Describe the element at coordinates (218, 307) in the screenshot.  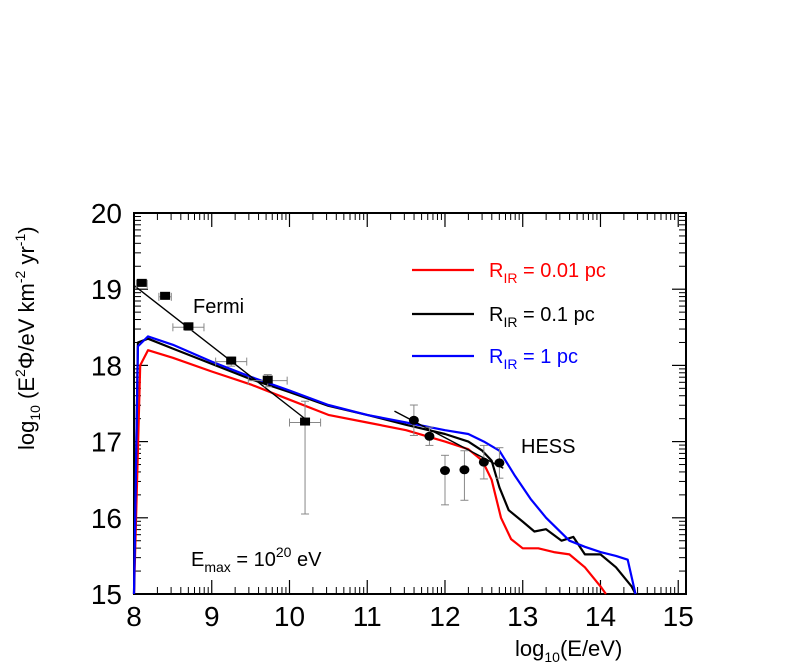
I see `fermi-label: Fermi` at that location.